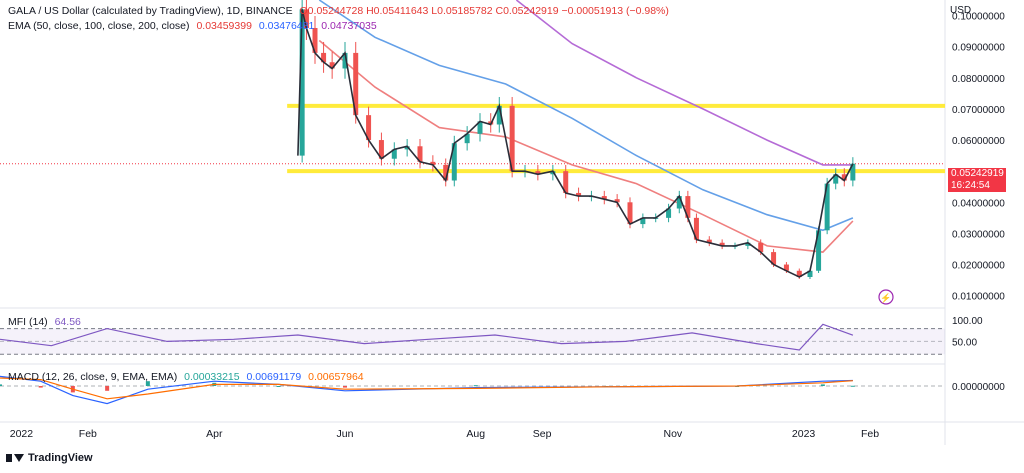 The width and height of the screenshot is (1024, 473). Describe the element at coordinates (286, 26) in the screenshot. I see `ema-100-value: 0.03476481` at that location.